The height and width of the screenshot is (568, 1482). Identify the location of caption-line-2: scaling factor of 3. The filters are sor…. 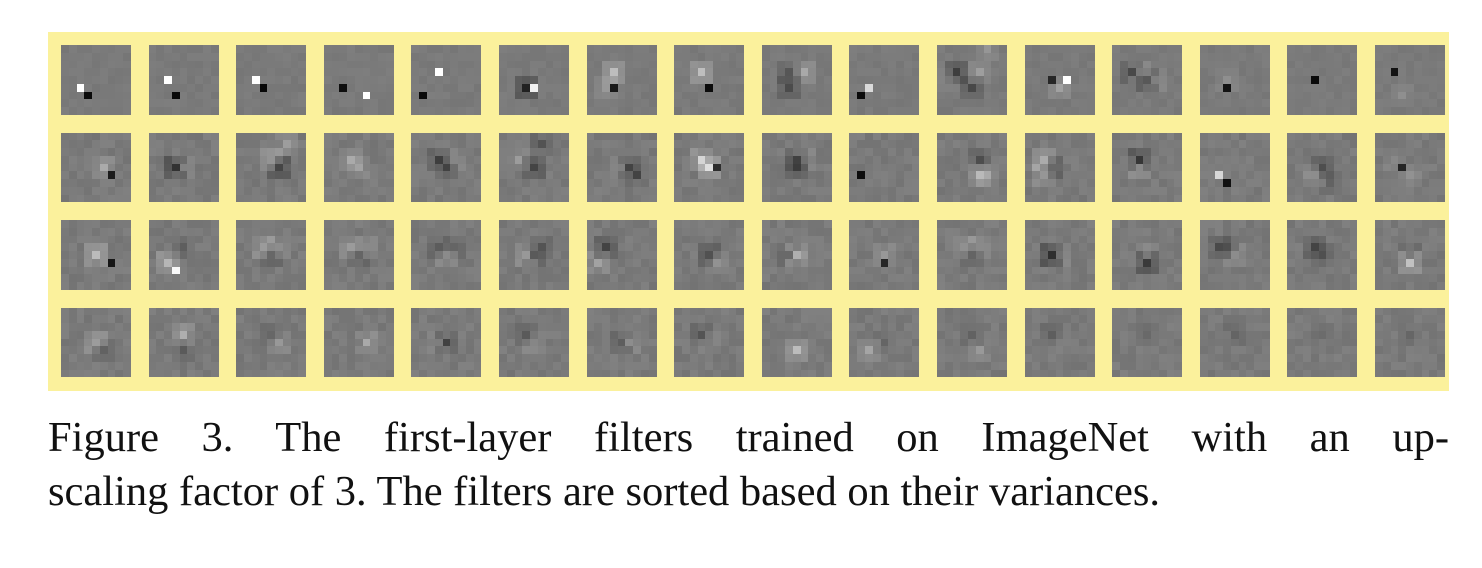
(604, 491).